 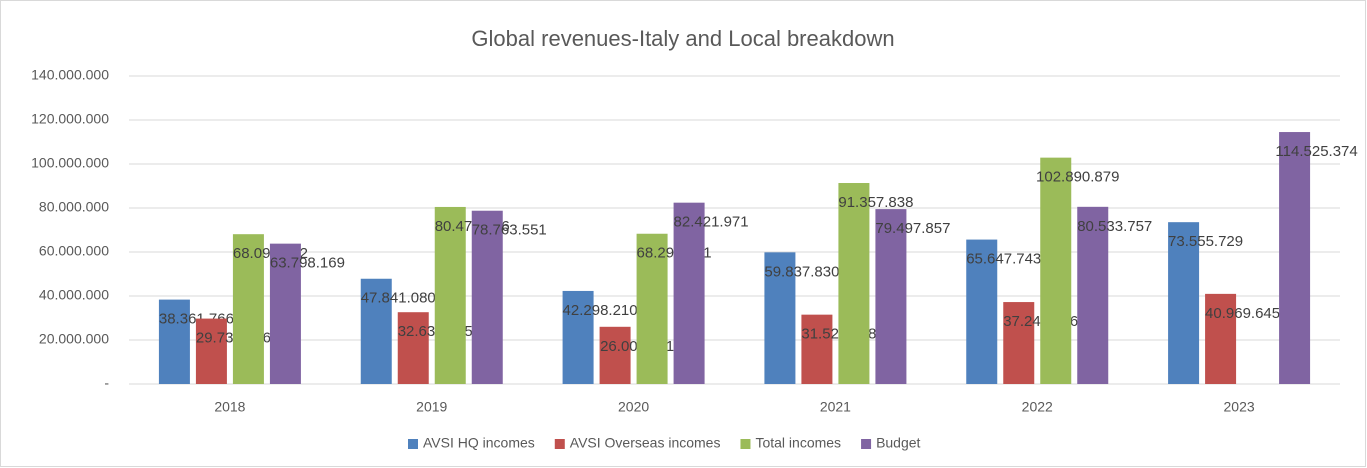 I want to click on y-tick-label: -, so click(x=106, y=383).